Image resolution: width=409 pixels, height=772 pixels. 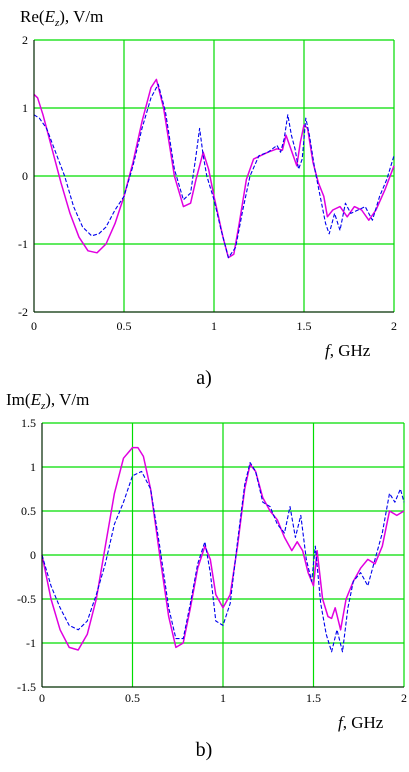 What do you see at coordinates (61, 18) in the screenshot?
I see `y-axis-label: Re(Ez), V/m` at bounding box center [61, 18].